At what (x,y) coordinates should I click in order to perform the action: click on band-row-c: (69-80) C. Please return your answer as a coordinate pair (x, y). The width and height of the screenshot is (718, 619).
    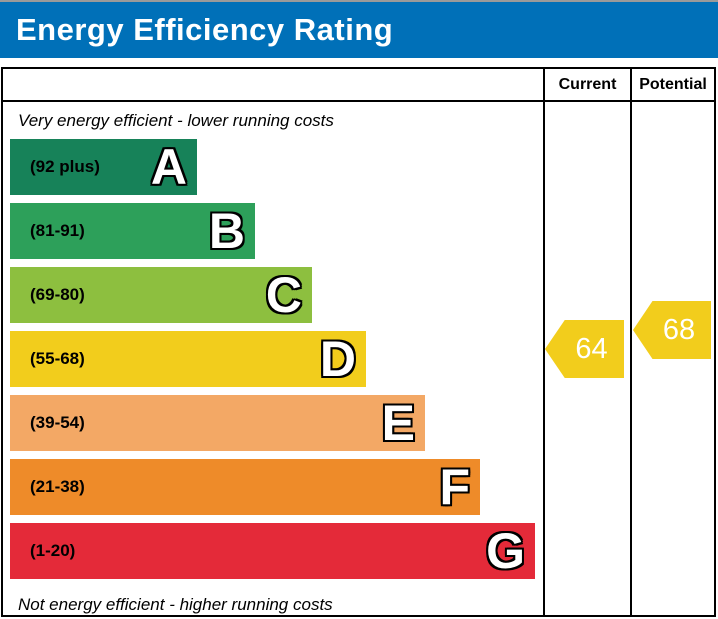
    Looking at the image, I should click on (161, 295).